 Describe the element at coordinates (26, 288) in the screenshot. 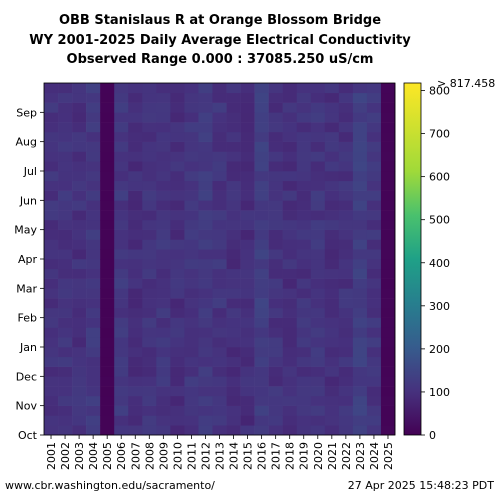

I see `y-tick-label: Mar` at that location.